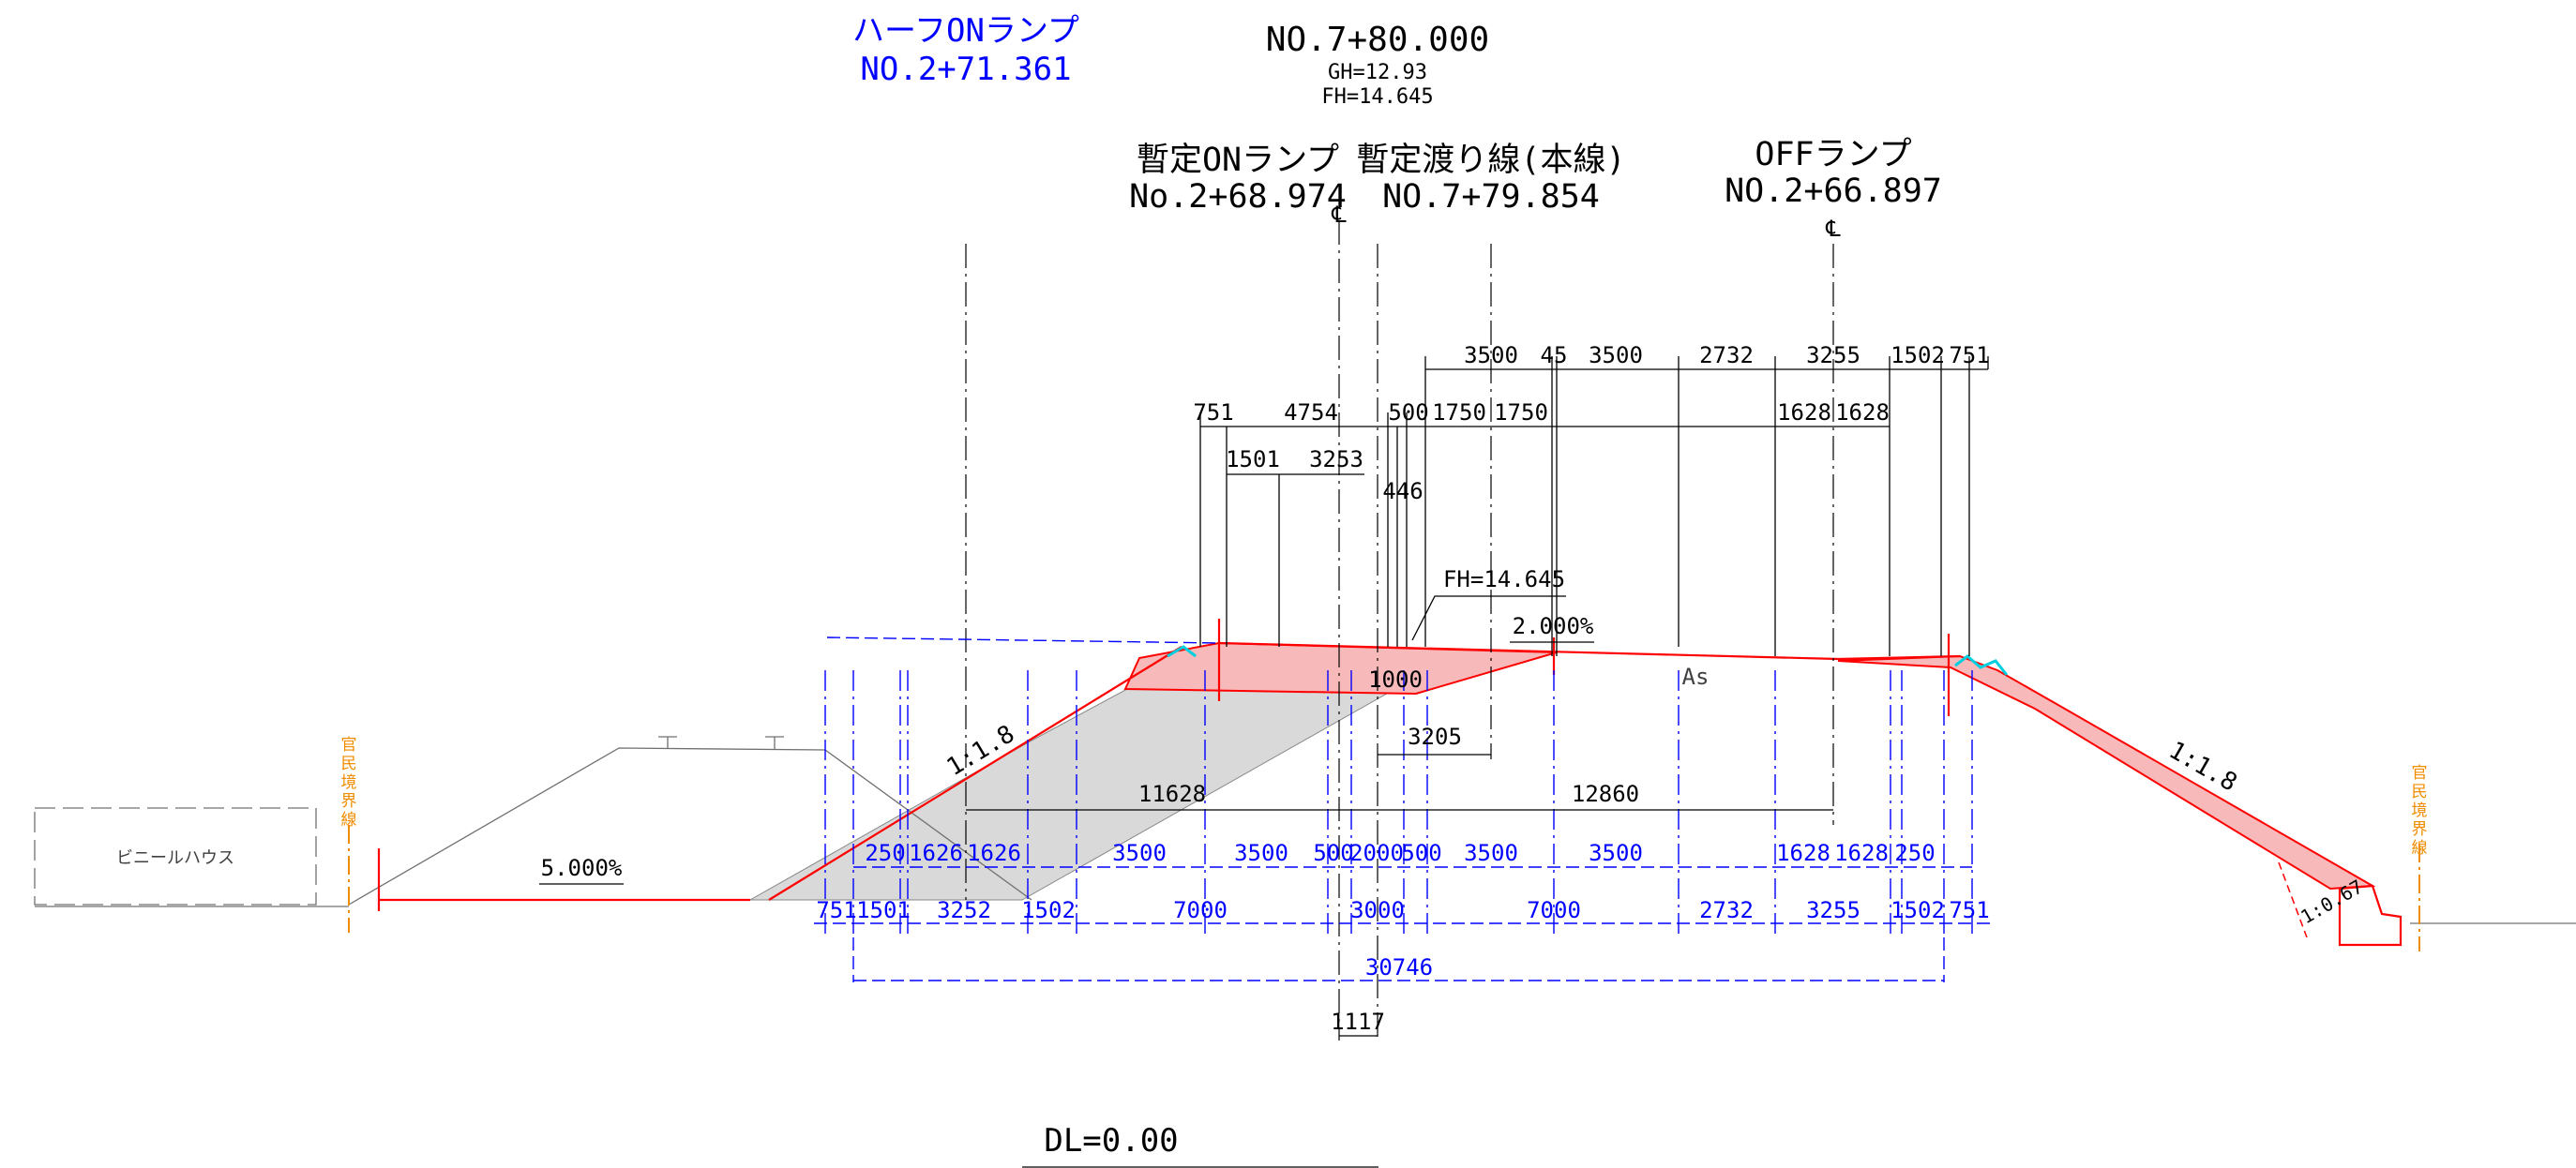 The image size is (2576, 1168). Describe the element at coordinates (936, 853) in the screenshot. I see `dim-blue-r1-1626a: 1626` at that location.